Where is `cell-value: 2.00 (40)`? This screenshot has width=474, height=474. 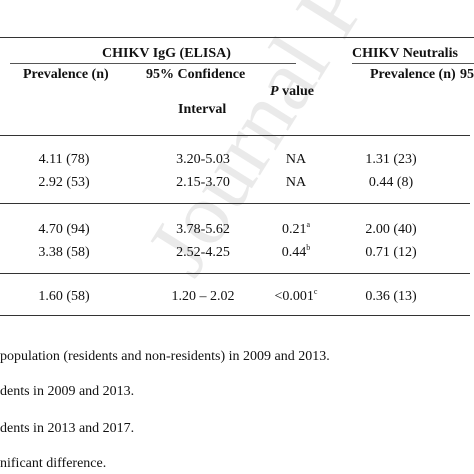 cell-value: 2.00 (40) is located at coordinates (391, 229).